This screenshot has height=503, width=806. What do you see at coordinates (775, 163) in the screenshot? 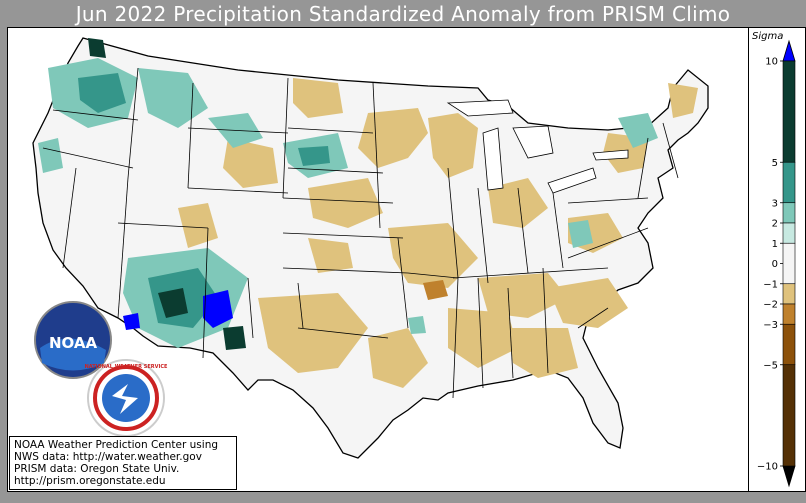
I see `colorbar-tick-label-1: 5` at bounding box center [775, 163].